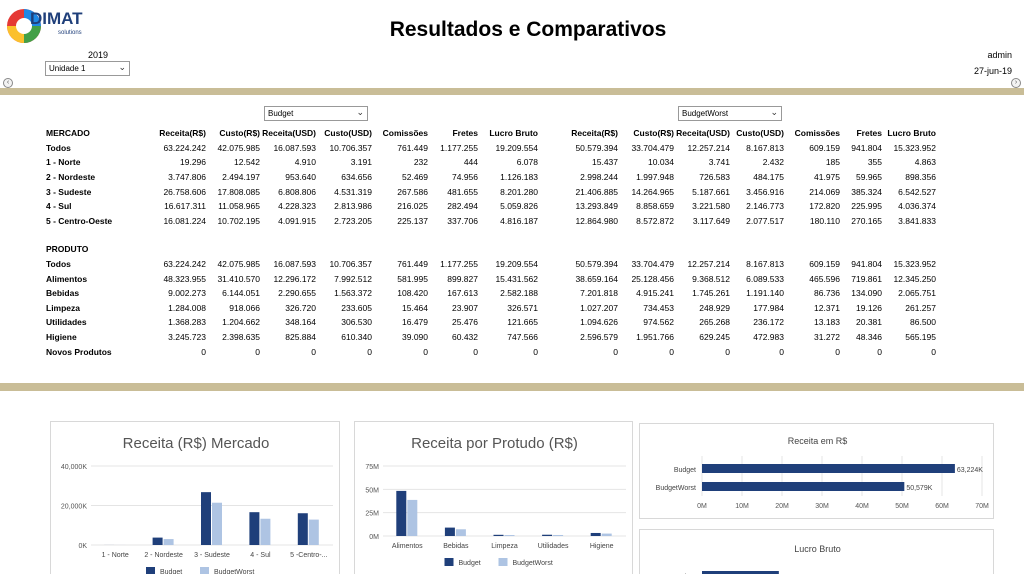 The width and height of the screenshot is (1024, 574). What do you see at coordinates (300, 322) in the screenshot?
I see `budget-value-cell: 348.164` at bounding box center [300, 322].